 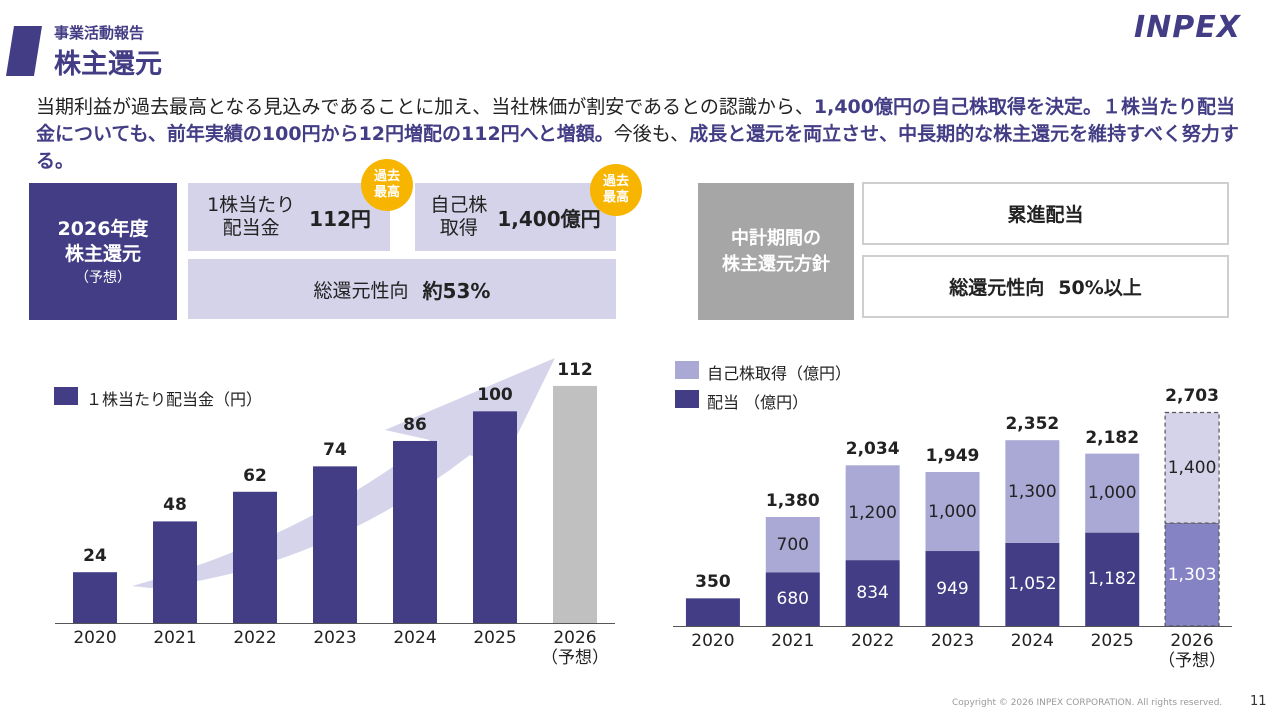 What do you see at coordinates (792, 500) in the screenshot?
I see `total-label: 1,380` at bounding box center [792, 500].